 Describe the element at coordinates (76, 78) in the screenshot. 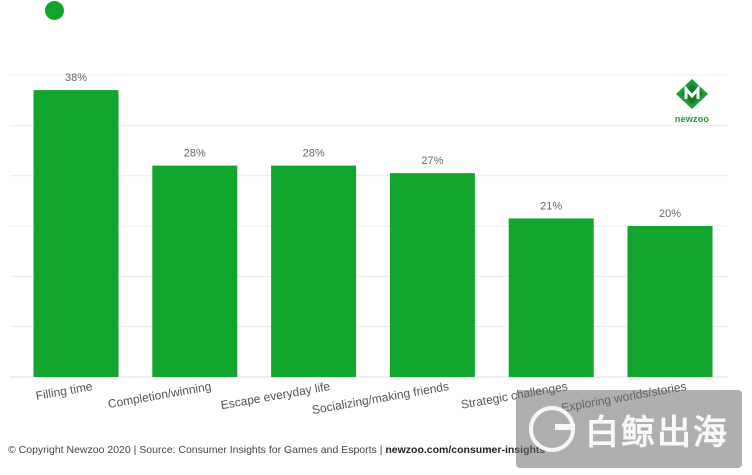

I see `value-label: 38%` at that location.